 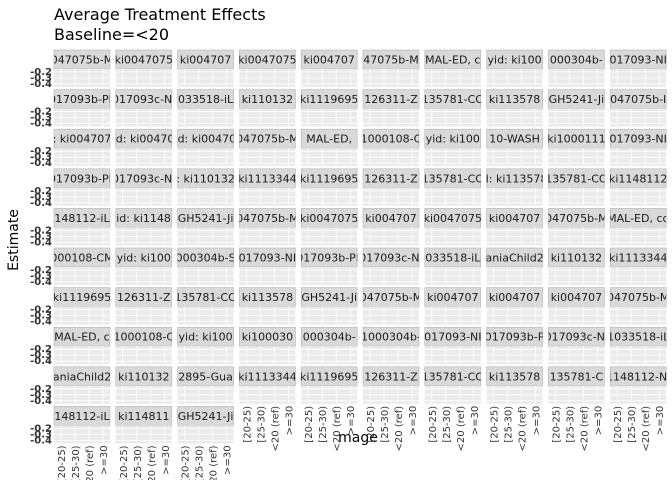 I want to click on facet-strip-label: 1148112-Ni, so click(x=638, y=376).